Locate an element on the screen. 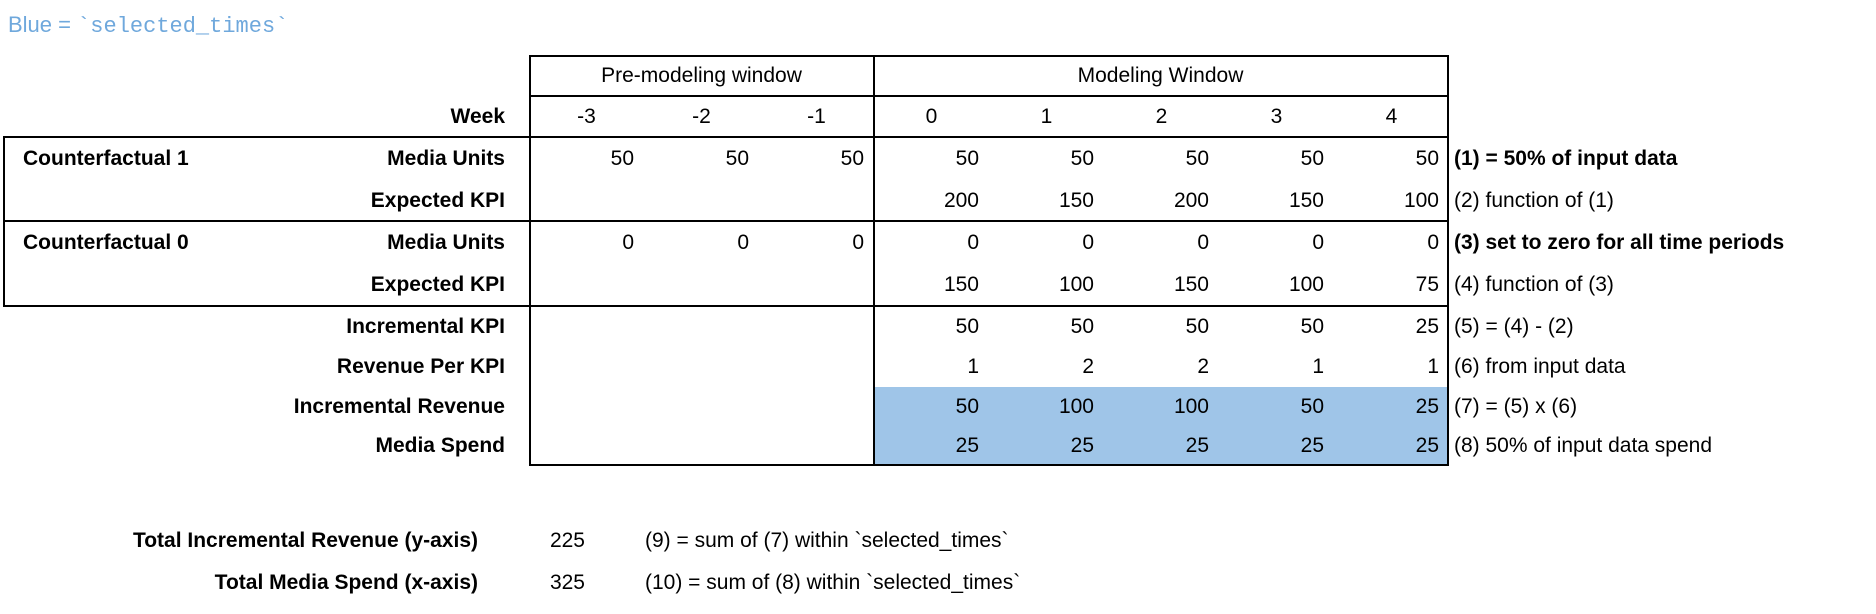 This screenshot has width=1876, height=614. note-5: (5) = (4) - (2) is located at coordinates (1514, 326).